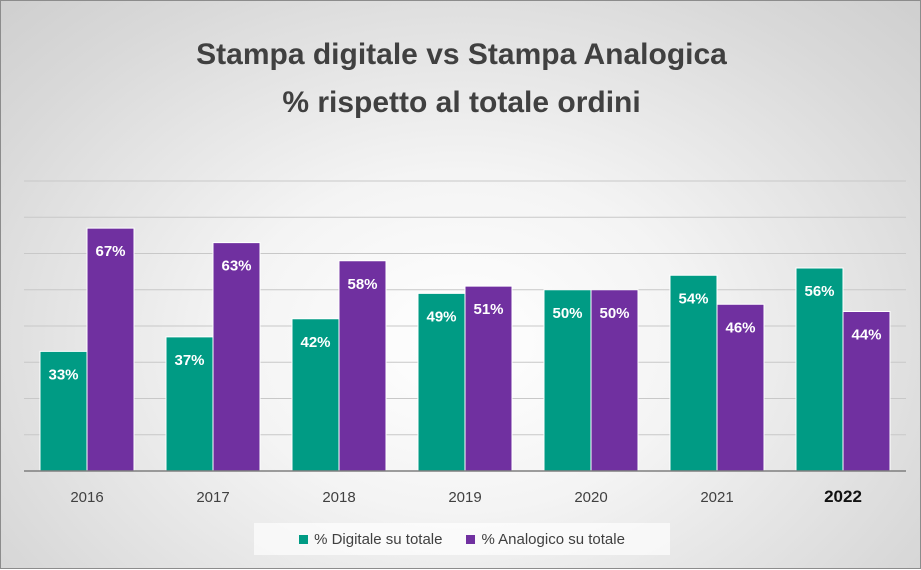 The height and width of the screenshot is (570, 921). Describe the element at coordinates (212, 497) in the screenshot. I see `x-tick-label-2017: 2017` at that location.